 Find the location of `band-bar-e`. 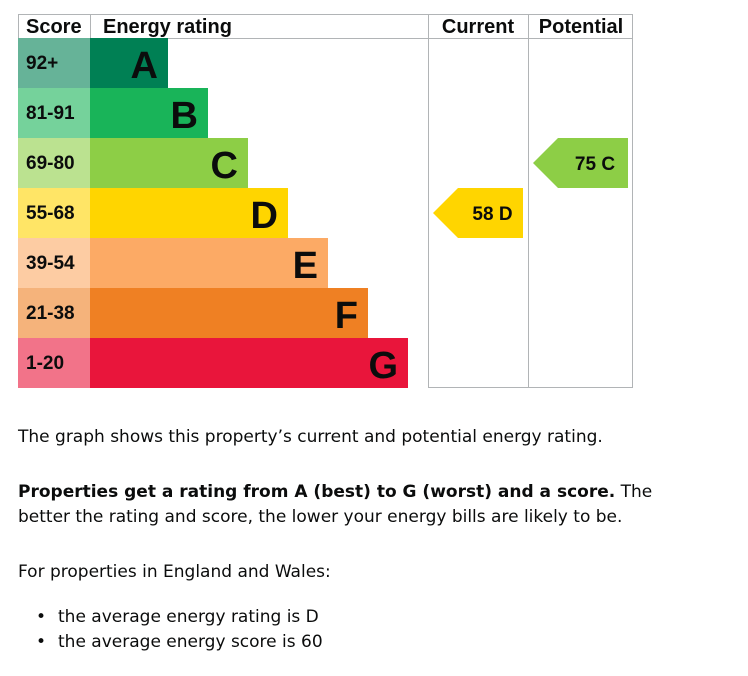

band-bar-e is located at coordinates (209, 263).